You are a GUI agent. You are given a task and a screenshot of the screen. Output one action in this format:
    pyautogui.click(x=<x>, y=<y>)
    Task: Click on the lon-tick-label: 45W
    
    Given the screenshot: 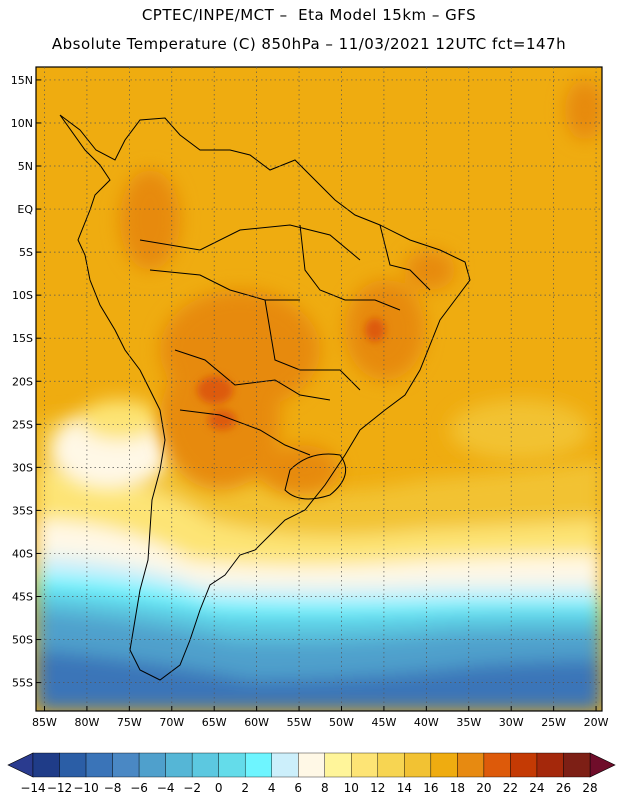 What is the action you would take?
    pyautogui.click(x=383, y=722)
    